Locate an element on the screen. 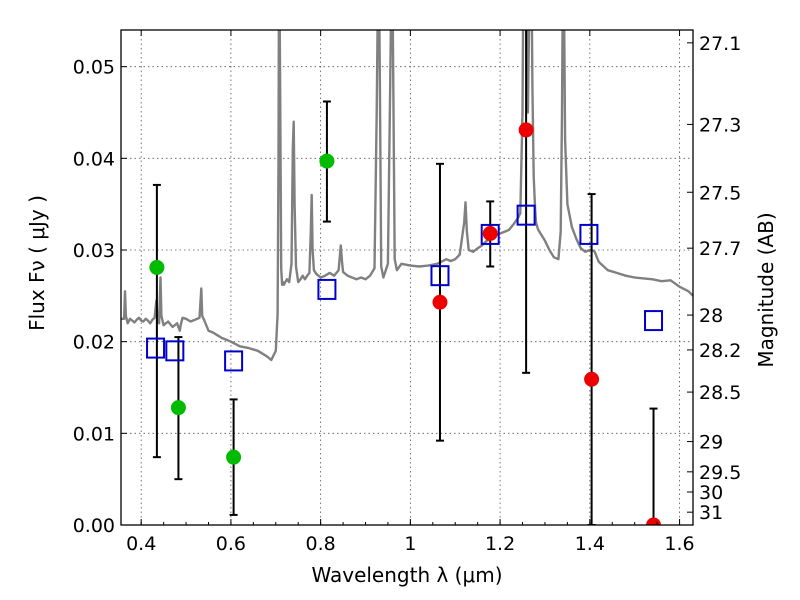 This screenshot has width=800, height=600. y-axis-label: Flux Fν ( μJy ) is located at coordinates (37, 263).